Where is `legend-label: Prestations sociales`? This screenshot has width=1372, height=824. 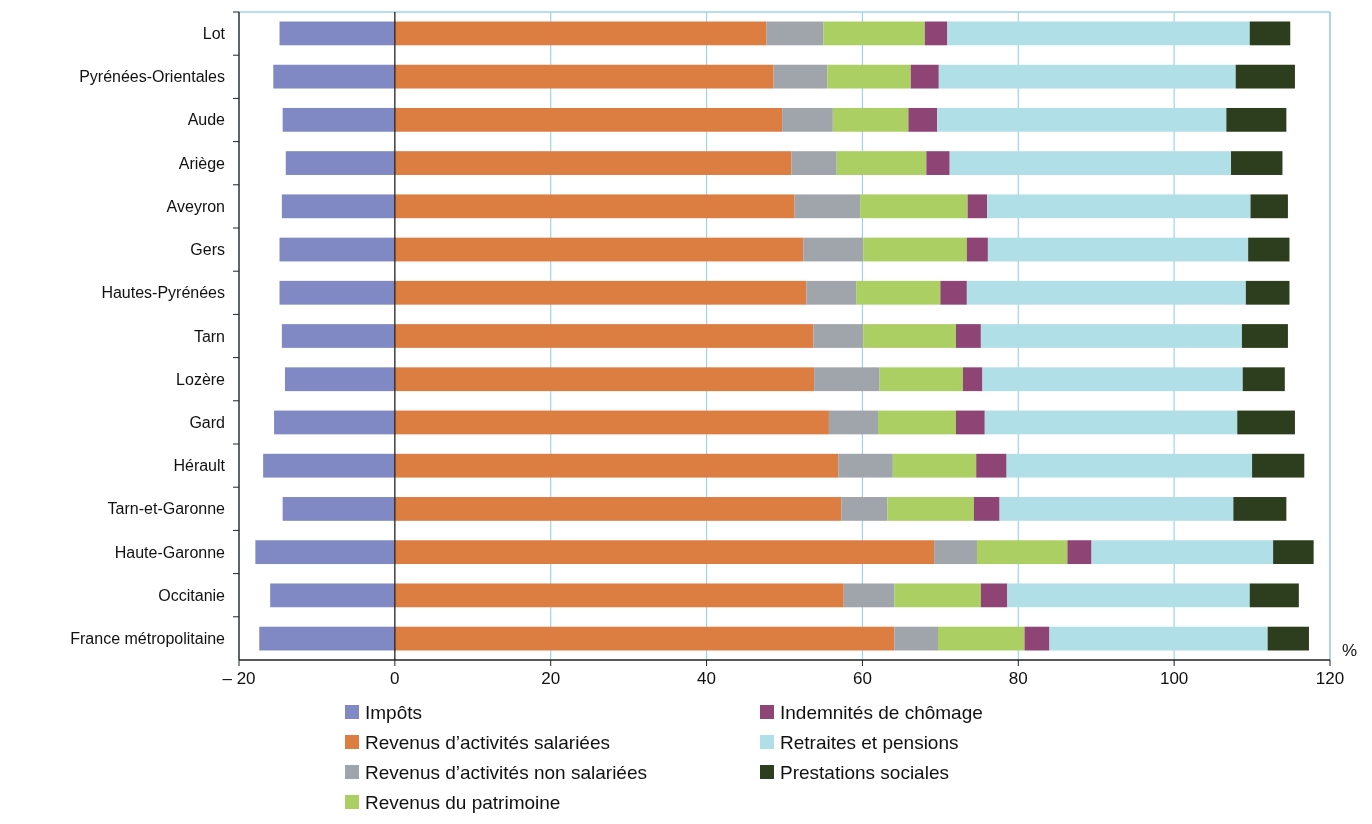
legend-label: Prestations sociales is located at coordinates (864, 772).